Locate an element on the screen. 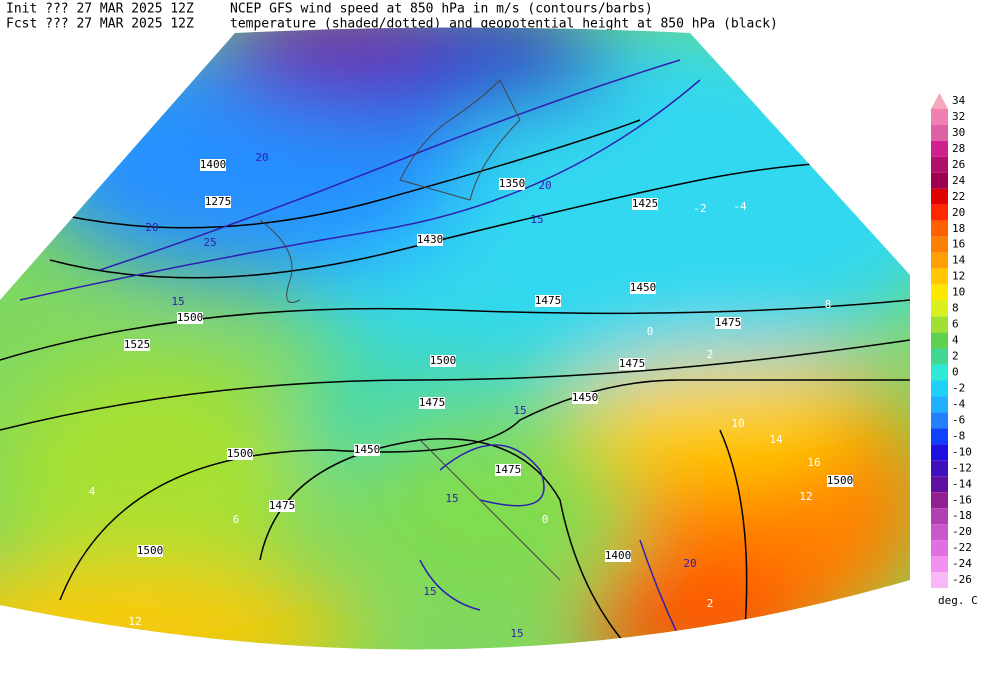 This screenshot has width=1000, height=684. colorbar-label: -18 is located at coordinates (962, 515).